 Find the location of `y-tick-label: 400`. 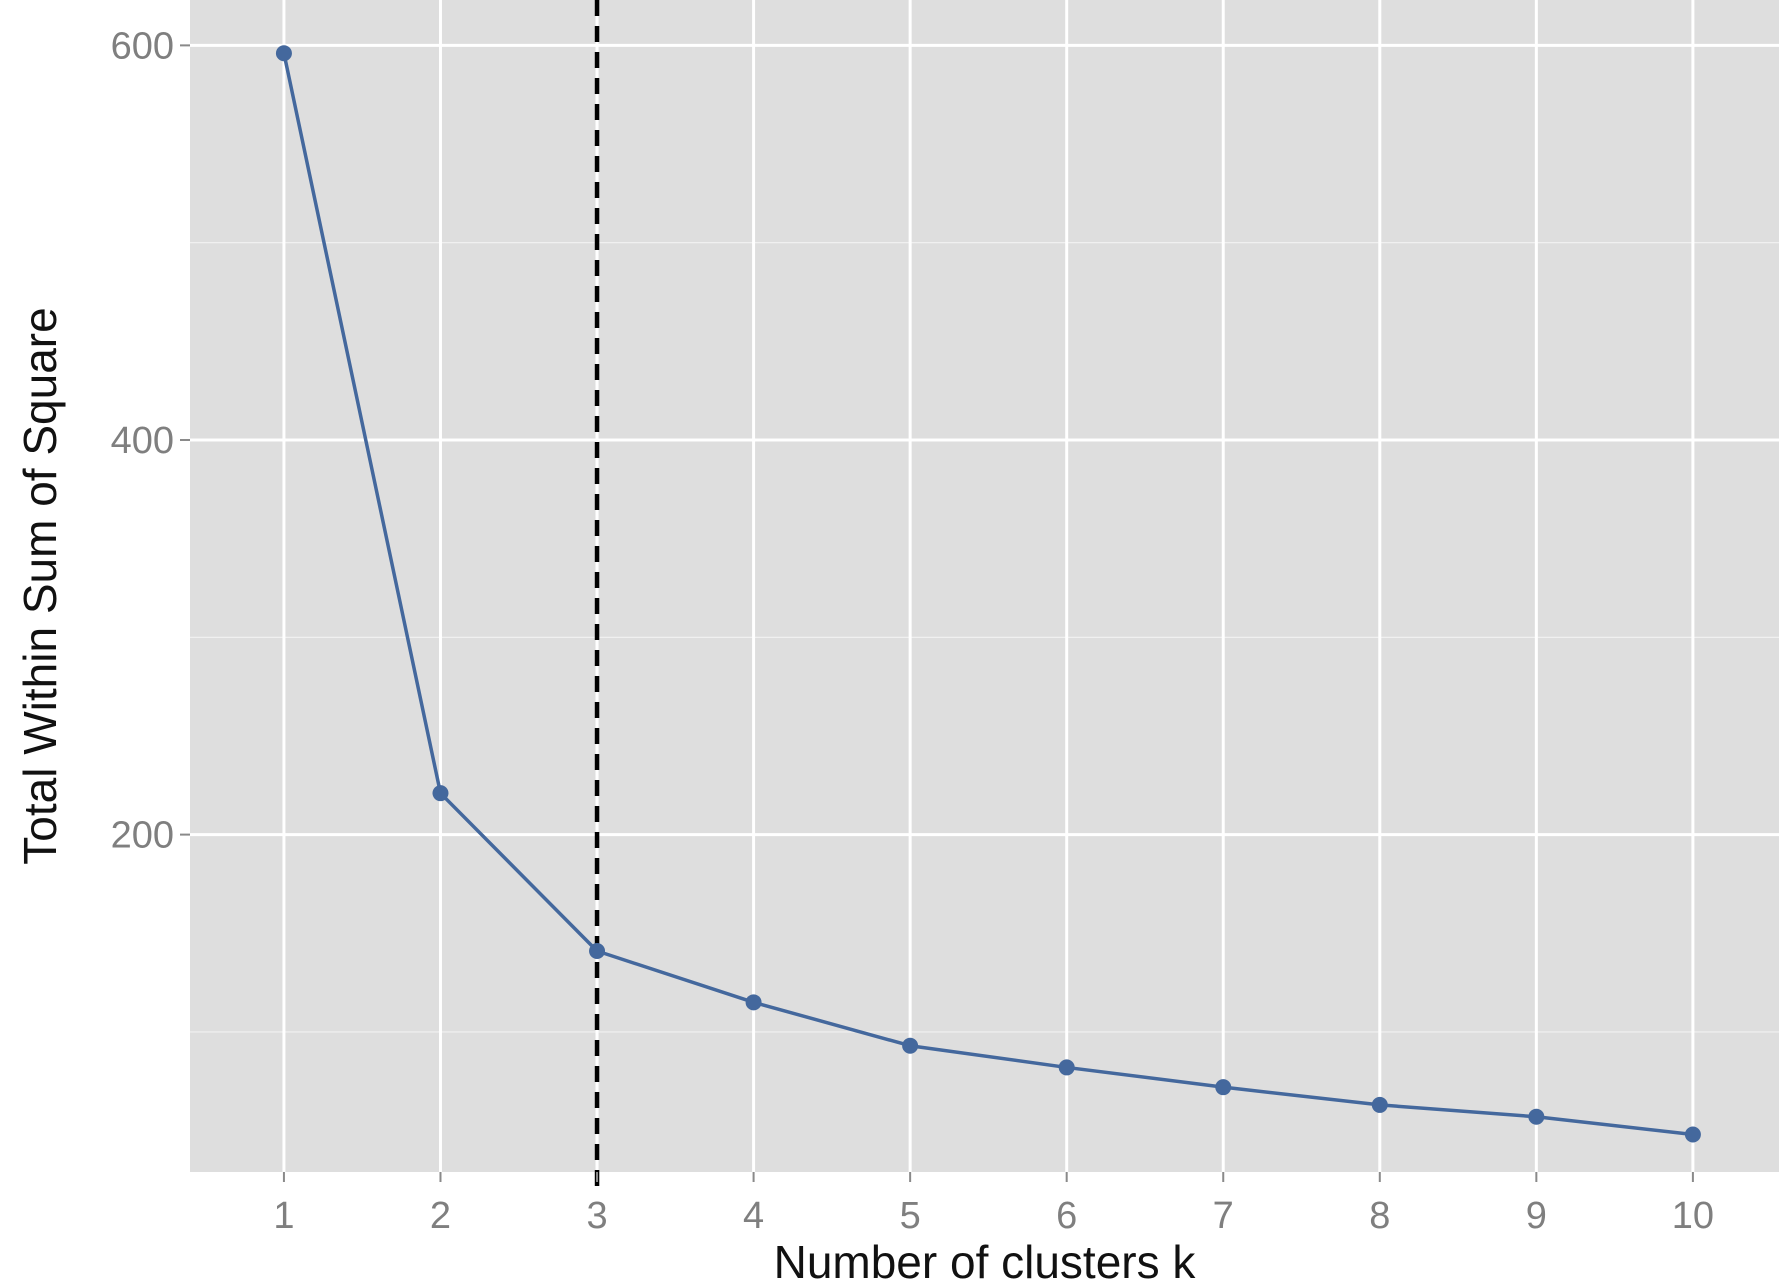

y-tick-label: 400 is located at coordinates (142, 441).